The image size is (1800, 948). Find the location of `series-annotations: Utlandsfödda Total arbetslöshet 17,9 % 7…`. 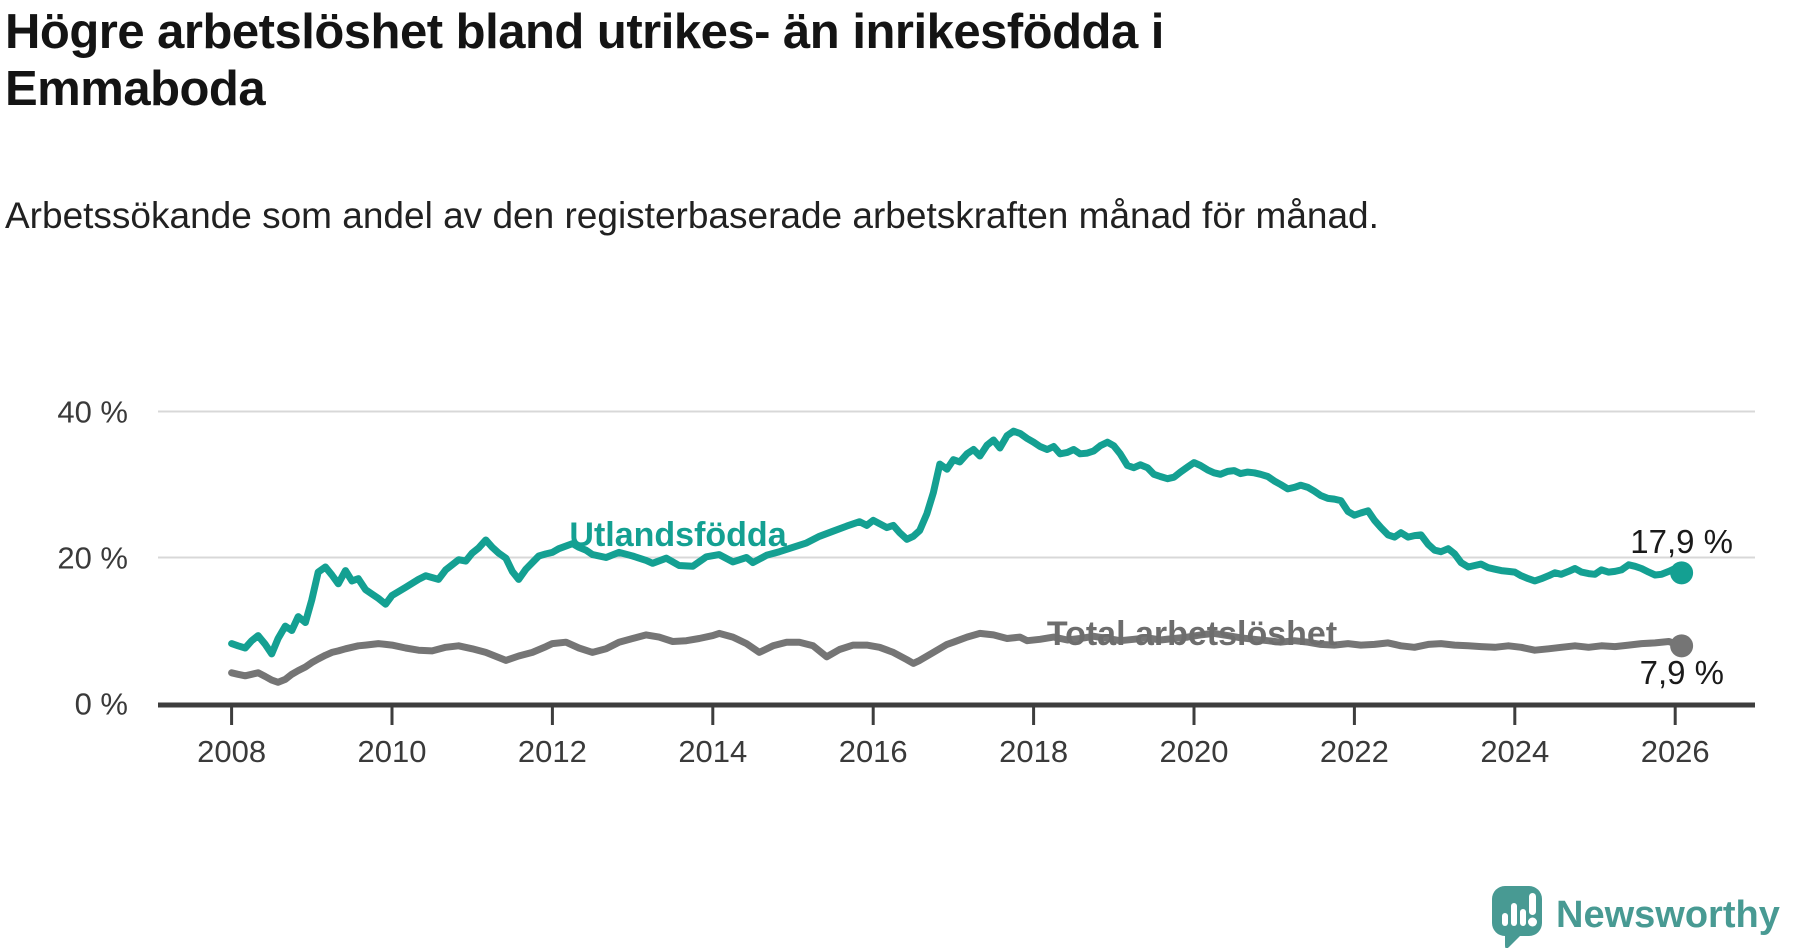

series-annotations: Utlandsfödda Total arbetslöshet 17,9 % 7… is located at coordinates (1151, 603).